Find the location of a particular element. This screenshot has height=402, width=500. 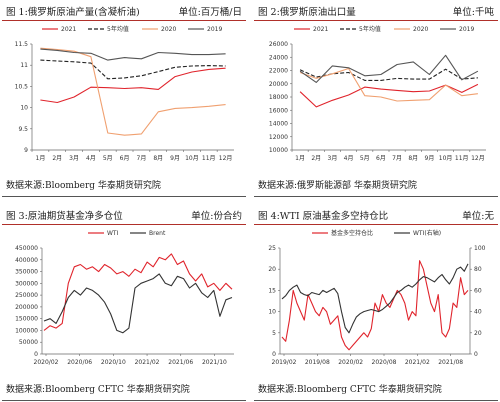

y-tick-label: 20000 is located at coordinates (278, 84).